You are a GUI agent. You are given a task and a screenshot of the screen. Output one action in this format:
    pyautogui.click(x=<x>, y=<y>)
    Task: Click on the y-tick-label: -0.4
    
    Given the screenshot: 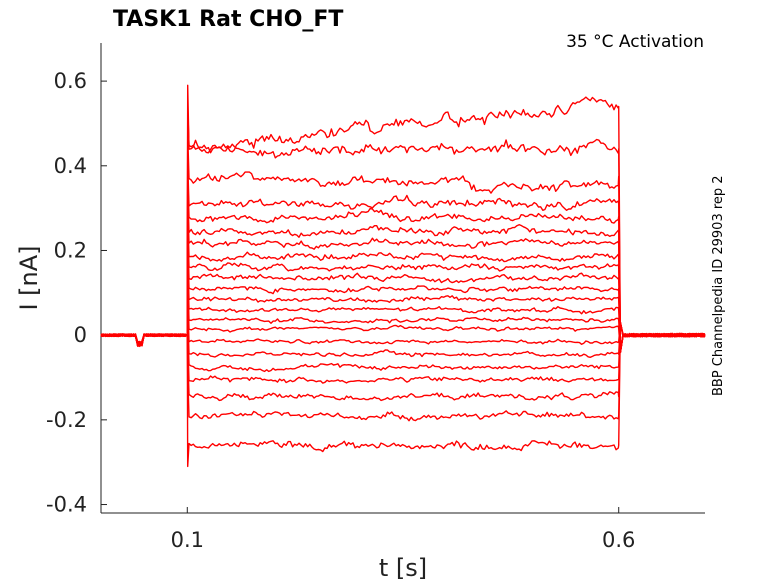 What is the action you would take?
    pyautogui.click(x=66, y=505)
    